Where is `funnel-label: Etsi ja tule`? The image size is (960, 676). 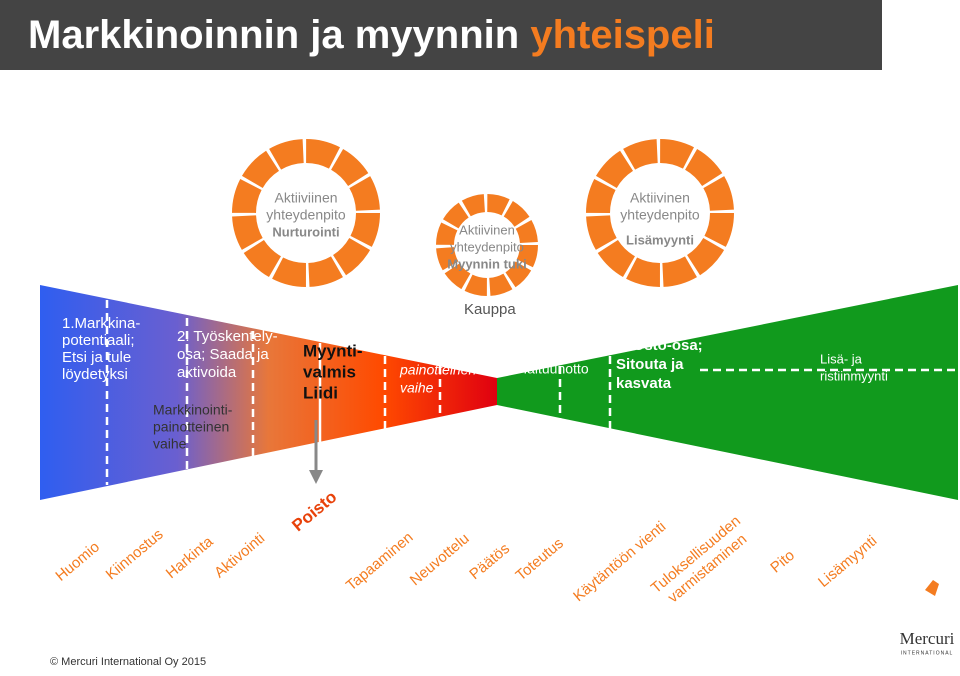
funnel-label: Etsi ja tule is located at coordinates (96, 357).